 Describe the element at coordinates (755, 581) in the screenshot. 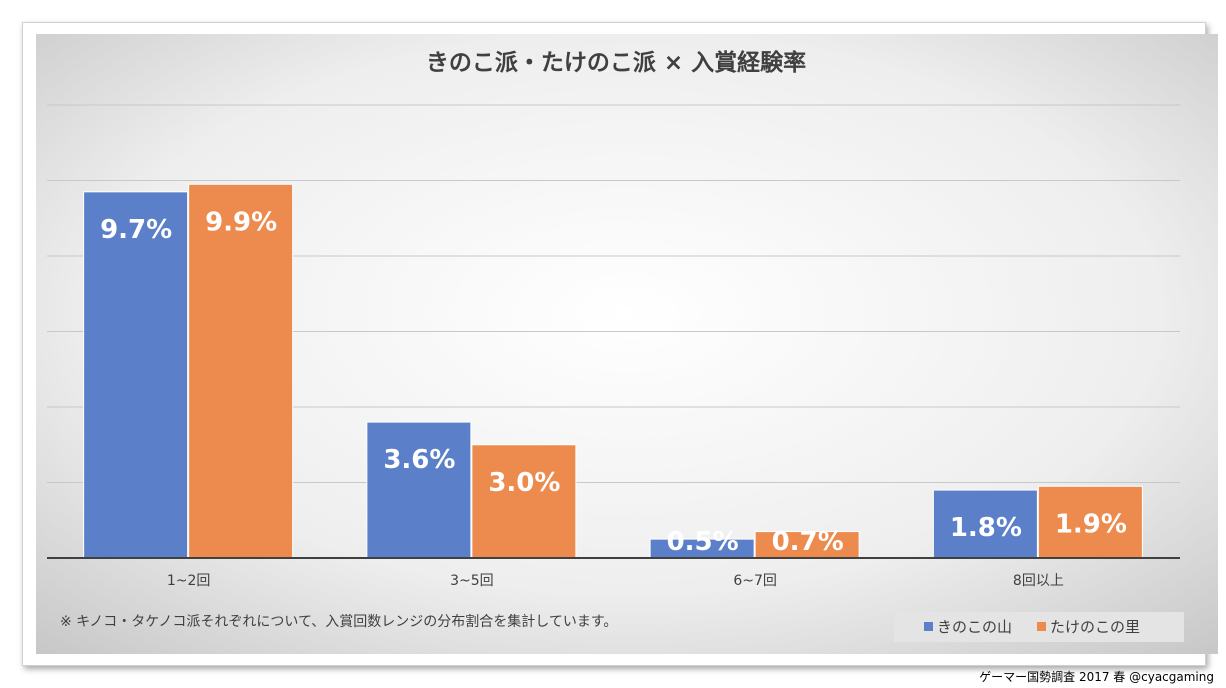

I see `x-tick-label-2: 6~7回` at that location.